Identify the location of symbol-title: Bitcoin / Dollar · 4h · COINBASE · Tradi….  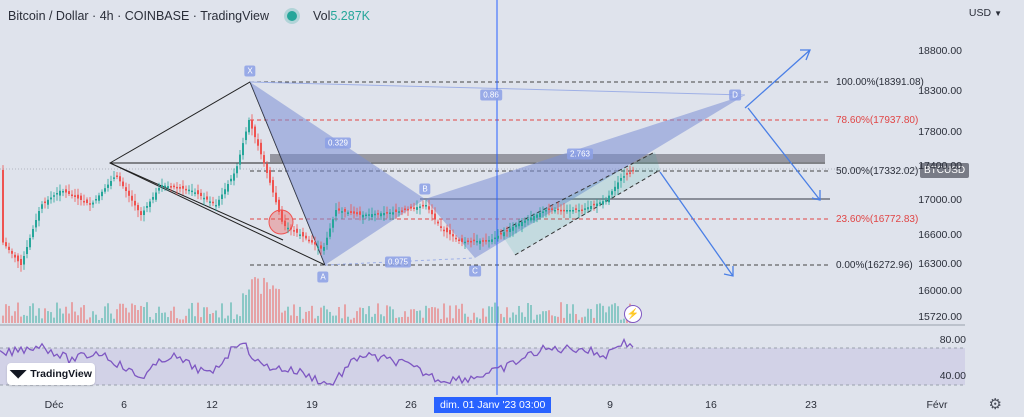
(138, 16).